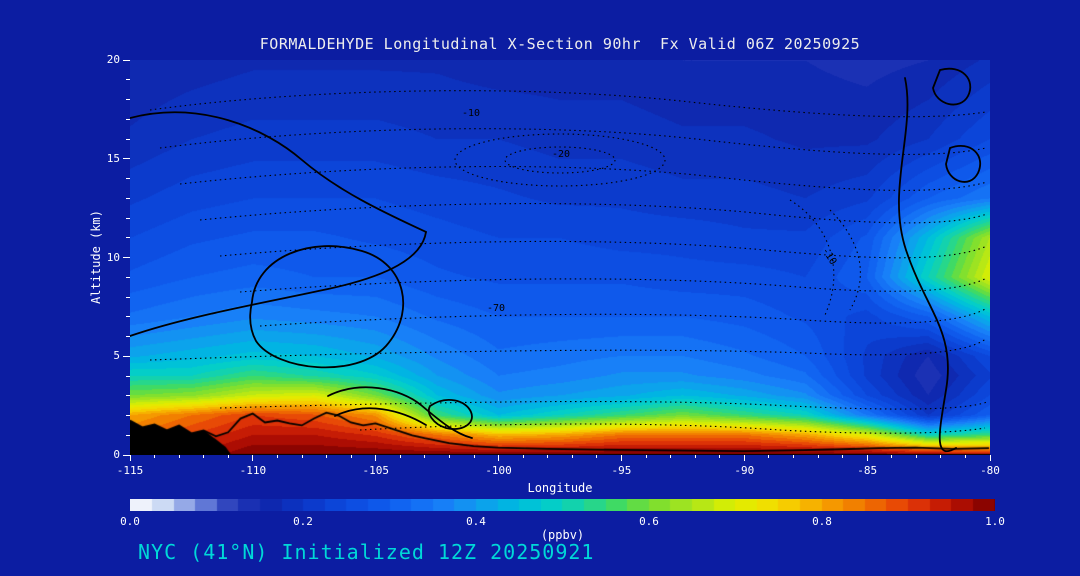 The height and width of the screenshot is (576, 1080). I want to click on x-tick-label: -110, so click(253, 470).